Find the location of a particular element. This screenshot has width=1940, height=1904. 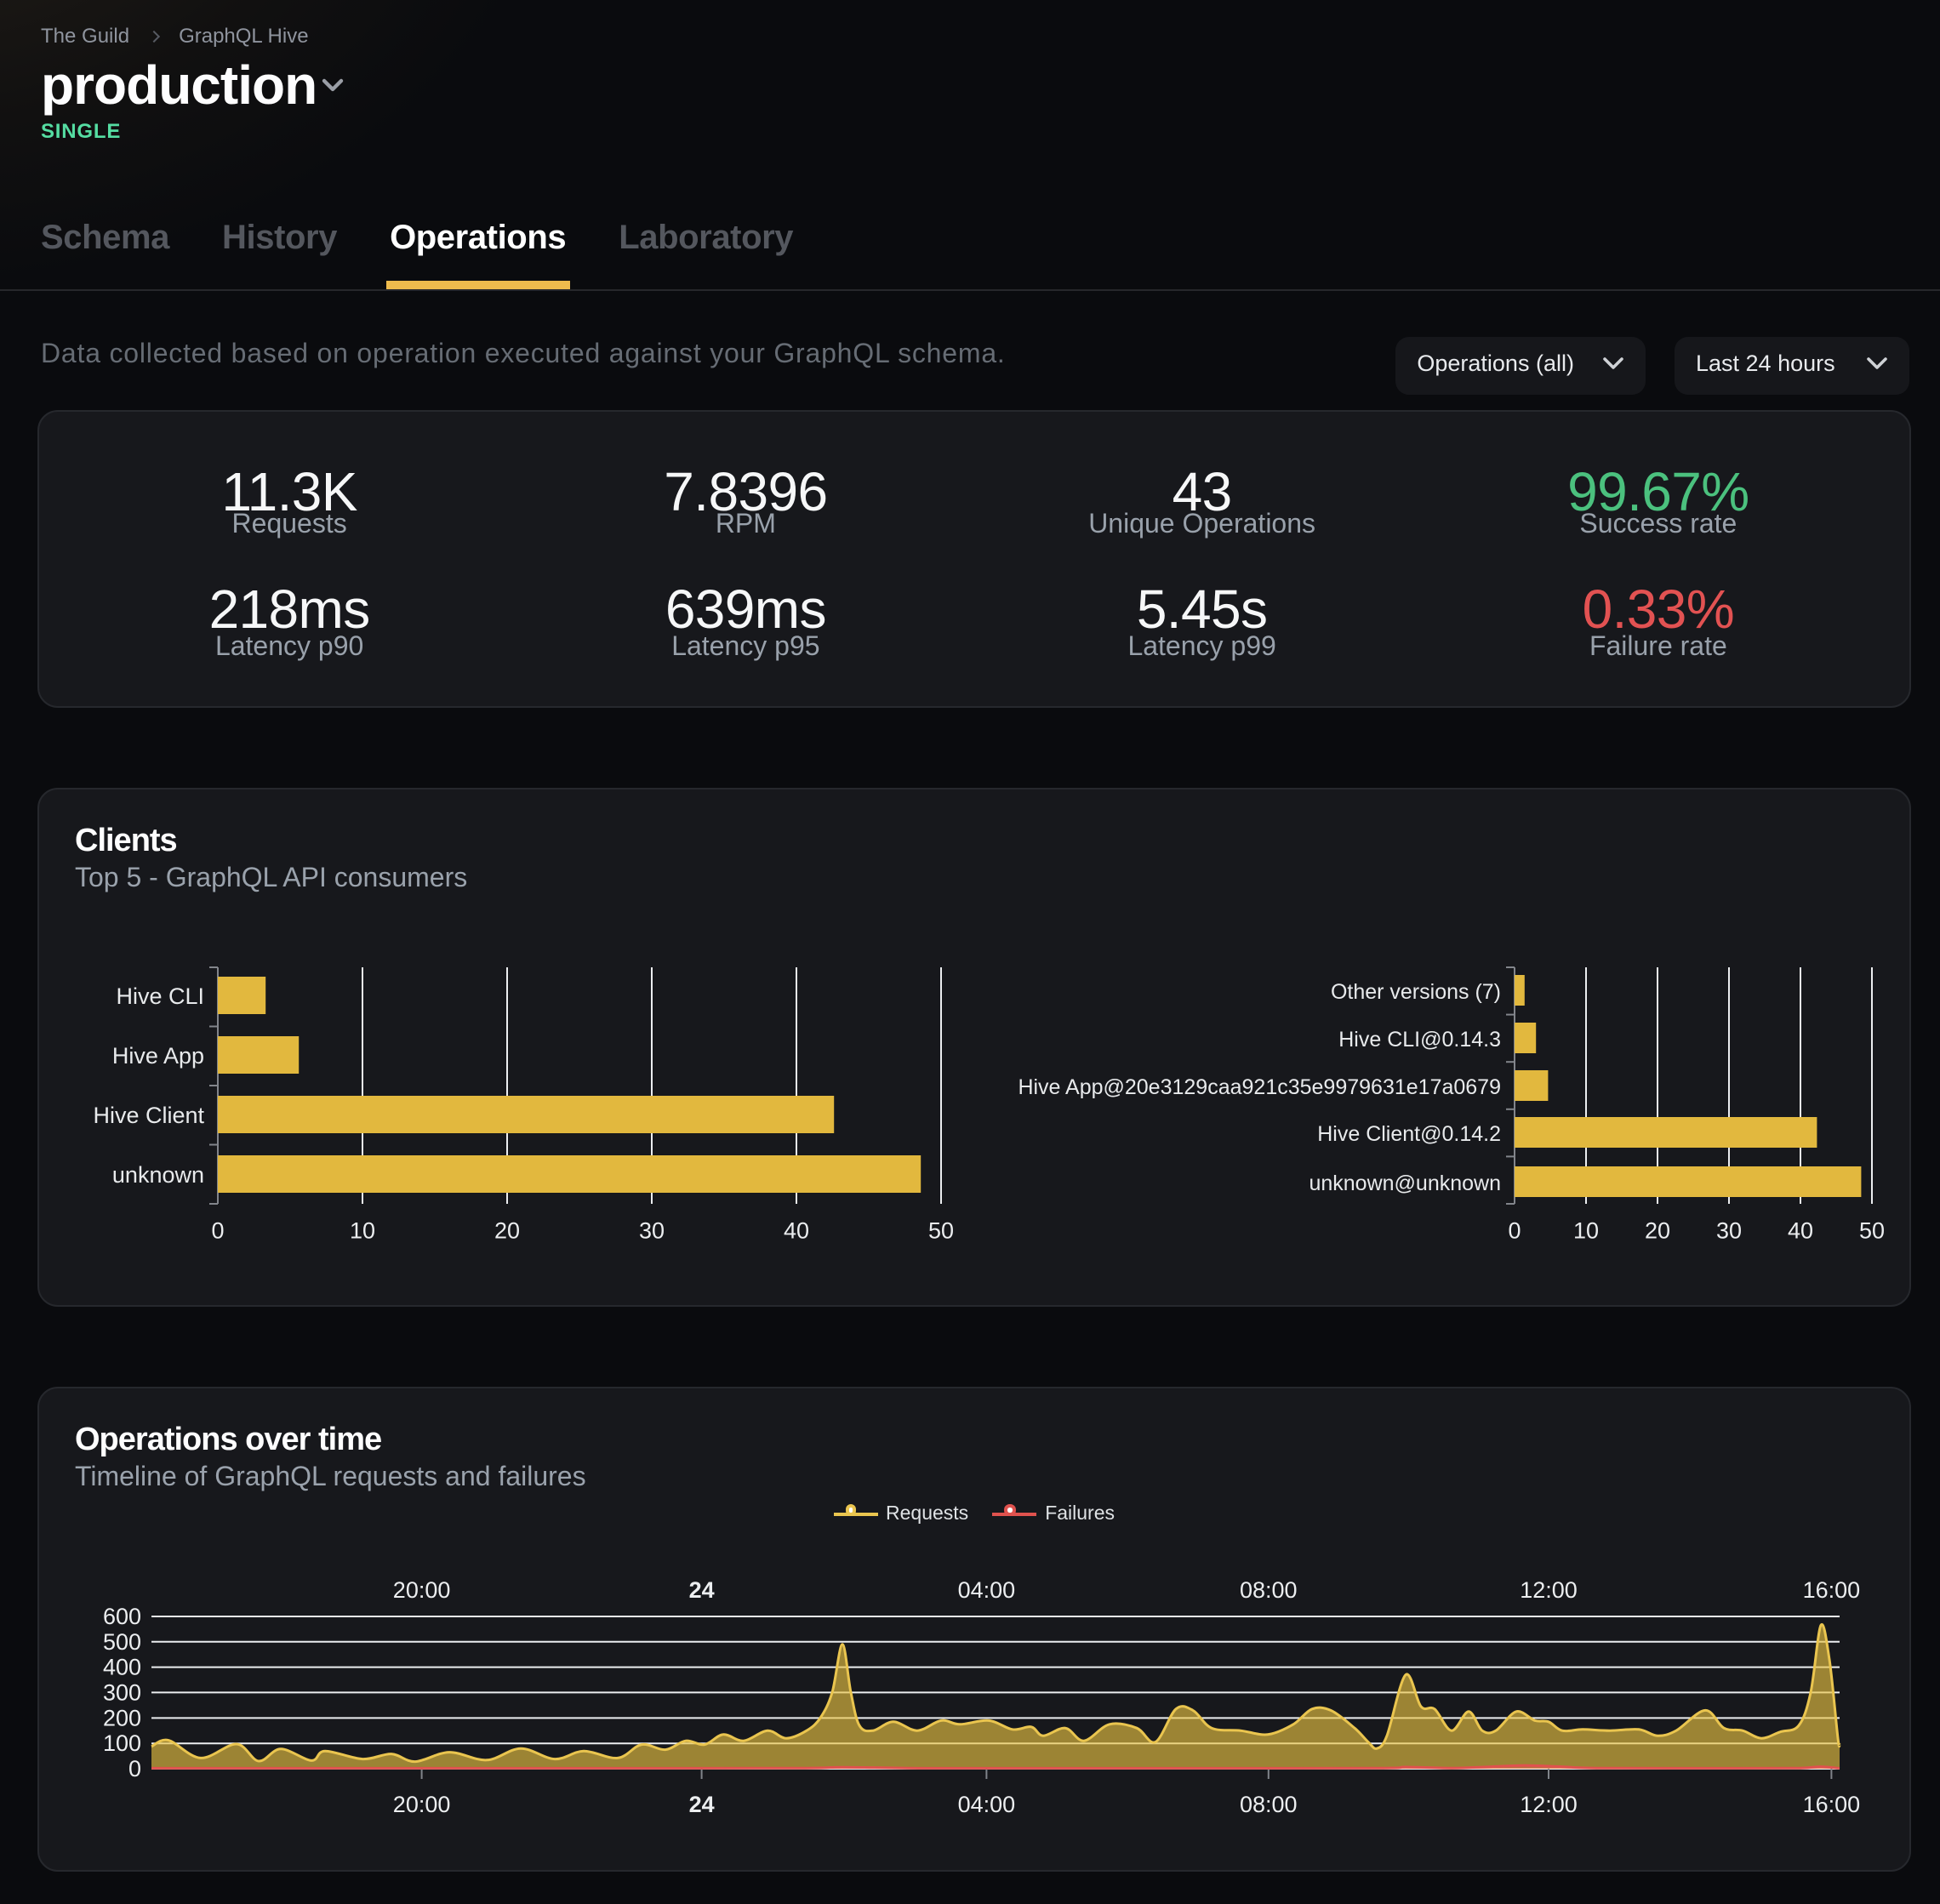

svg-text: Hive App is located at coordinates (158, 1056).